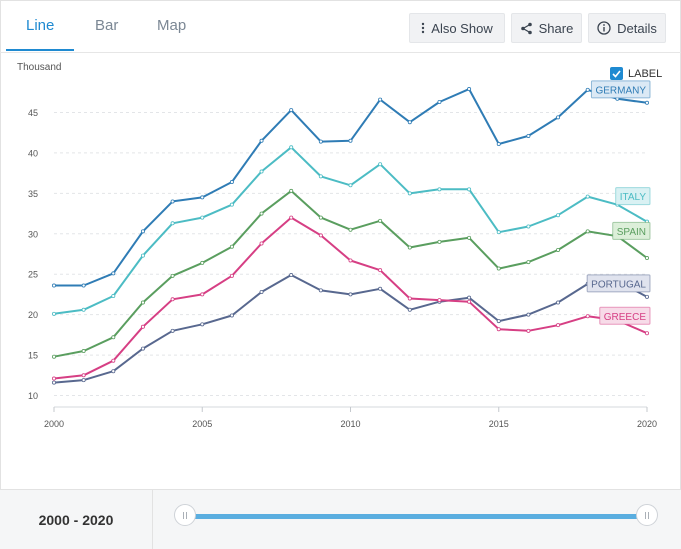 This screenshot has height=549, width=681. I want to click on x-tick-label: 2005, so click(202, 424).